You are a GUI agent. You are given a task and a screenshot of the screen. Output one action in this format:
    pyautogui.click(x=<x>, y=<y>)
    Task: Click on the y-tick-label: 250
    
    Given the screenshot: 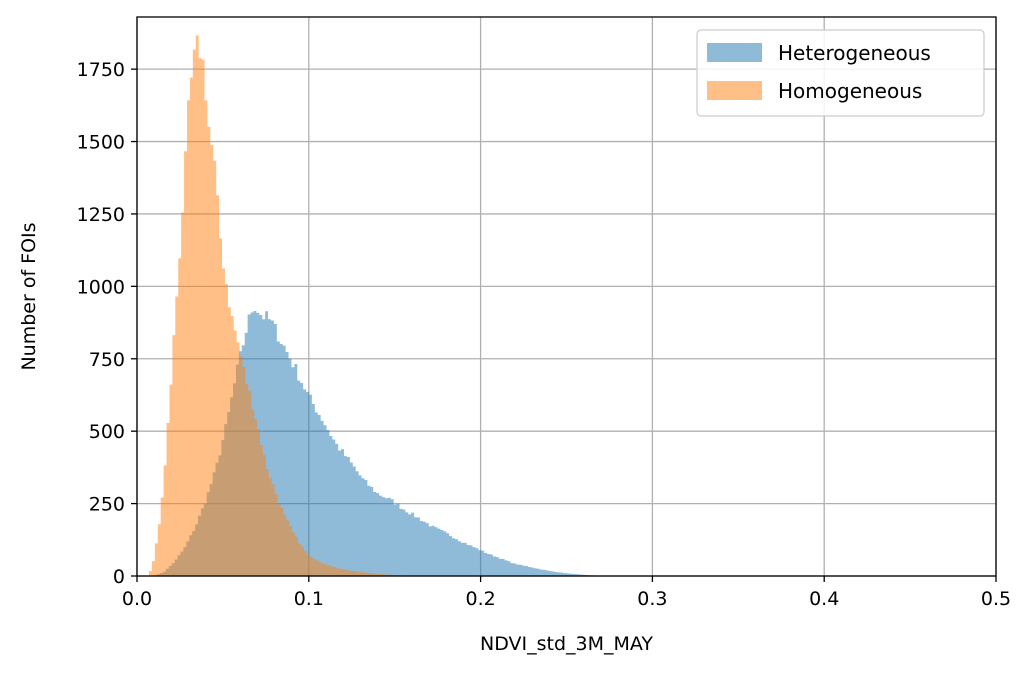 What is the action you would take?
    pyautogui.click(x=107, y=505)
    